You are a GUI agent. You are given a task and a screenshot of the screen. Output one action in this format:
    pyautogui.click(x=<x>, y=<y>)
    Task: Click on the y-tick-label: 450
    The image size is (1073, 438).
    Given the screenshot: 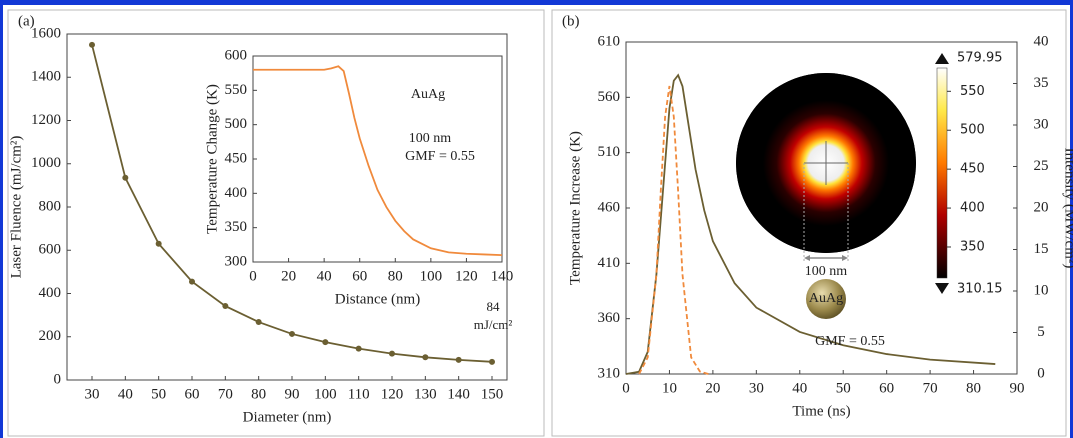 What is the action you would take?
    pyautogui.click(x=236, y=158)
    